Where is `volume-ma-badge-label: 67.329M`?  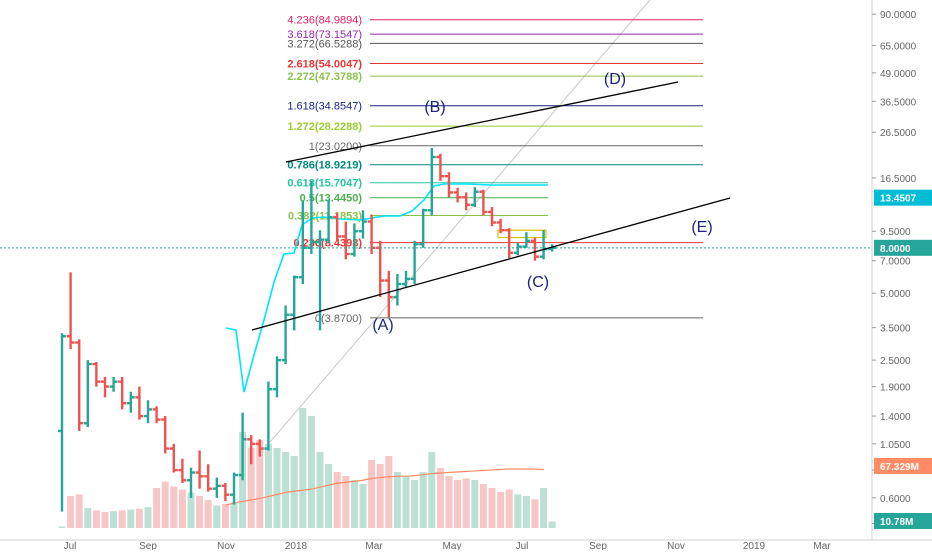 volume-ma-badge-label: 67.329M is located at coordinates (899, 467).